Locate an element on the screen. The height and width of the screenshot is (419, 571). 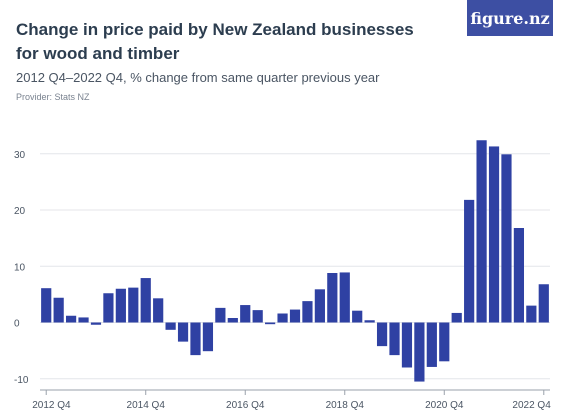
x-tick-label: 2018 Q4 is located at coordinates (345, 405).